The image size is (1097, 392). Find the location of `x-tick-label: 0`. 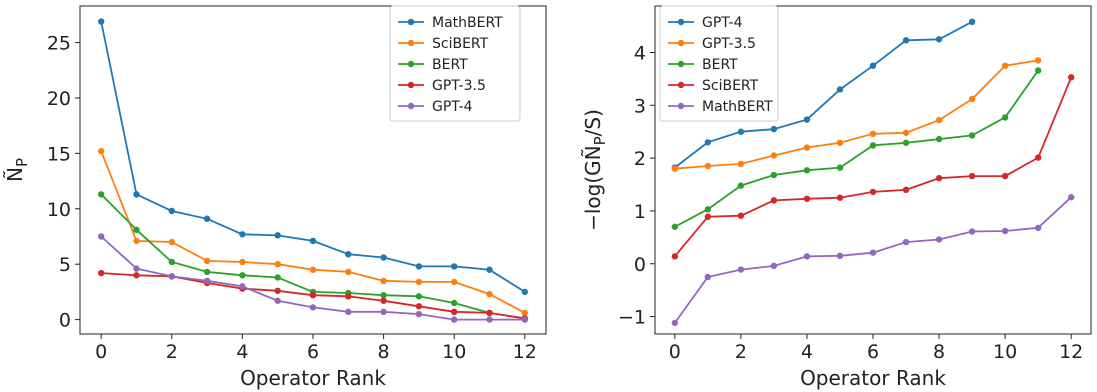

x-tick-label: 0 is located at coordinates (675, 352).